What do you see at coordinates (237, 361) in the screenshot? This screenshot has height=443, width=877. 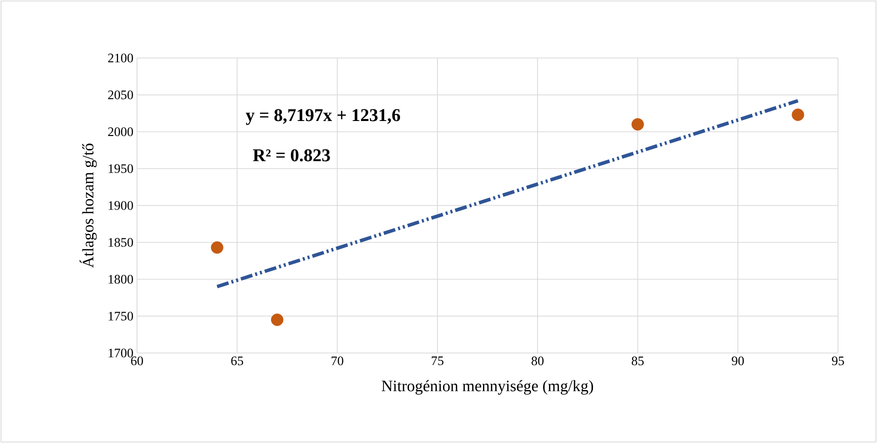 I see `x-tick-label: 65` at bounding box center [237, 361].